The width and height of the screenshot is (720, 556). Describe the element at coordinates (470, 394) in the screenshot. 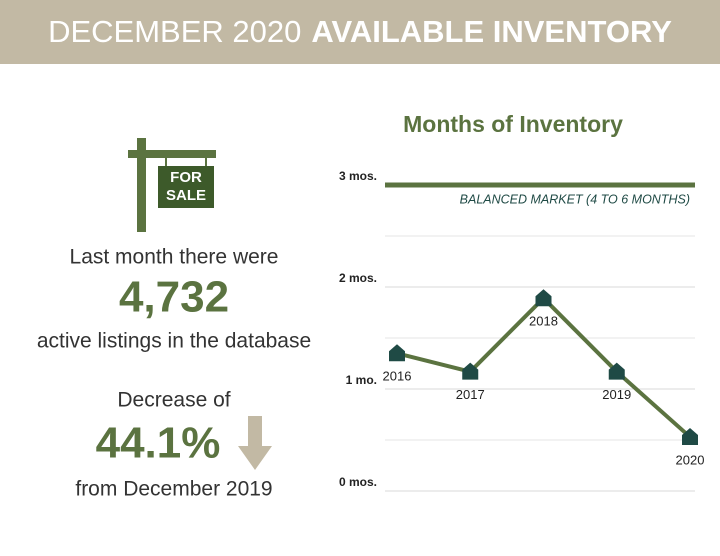

I see `x-category-label: 2017` at that location.